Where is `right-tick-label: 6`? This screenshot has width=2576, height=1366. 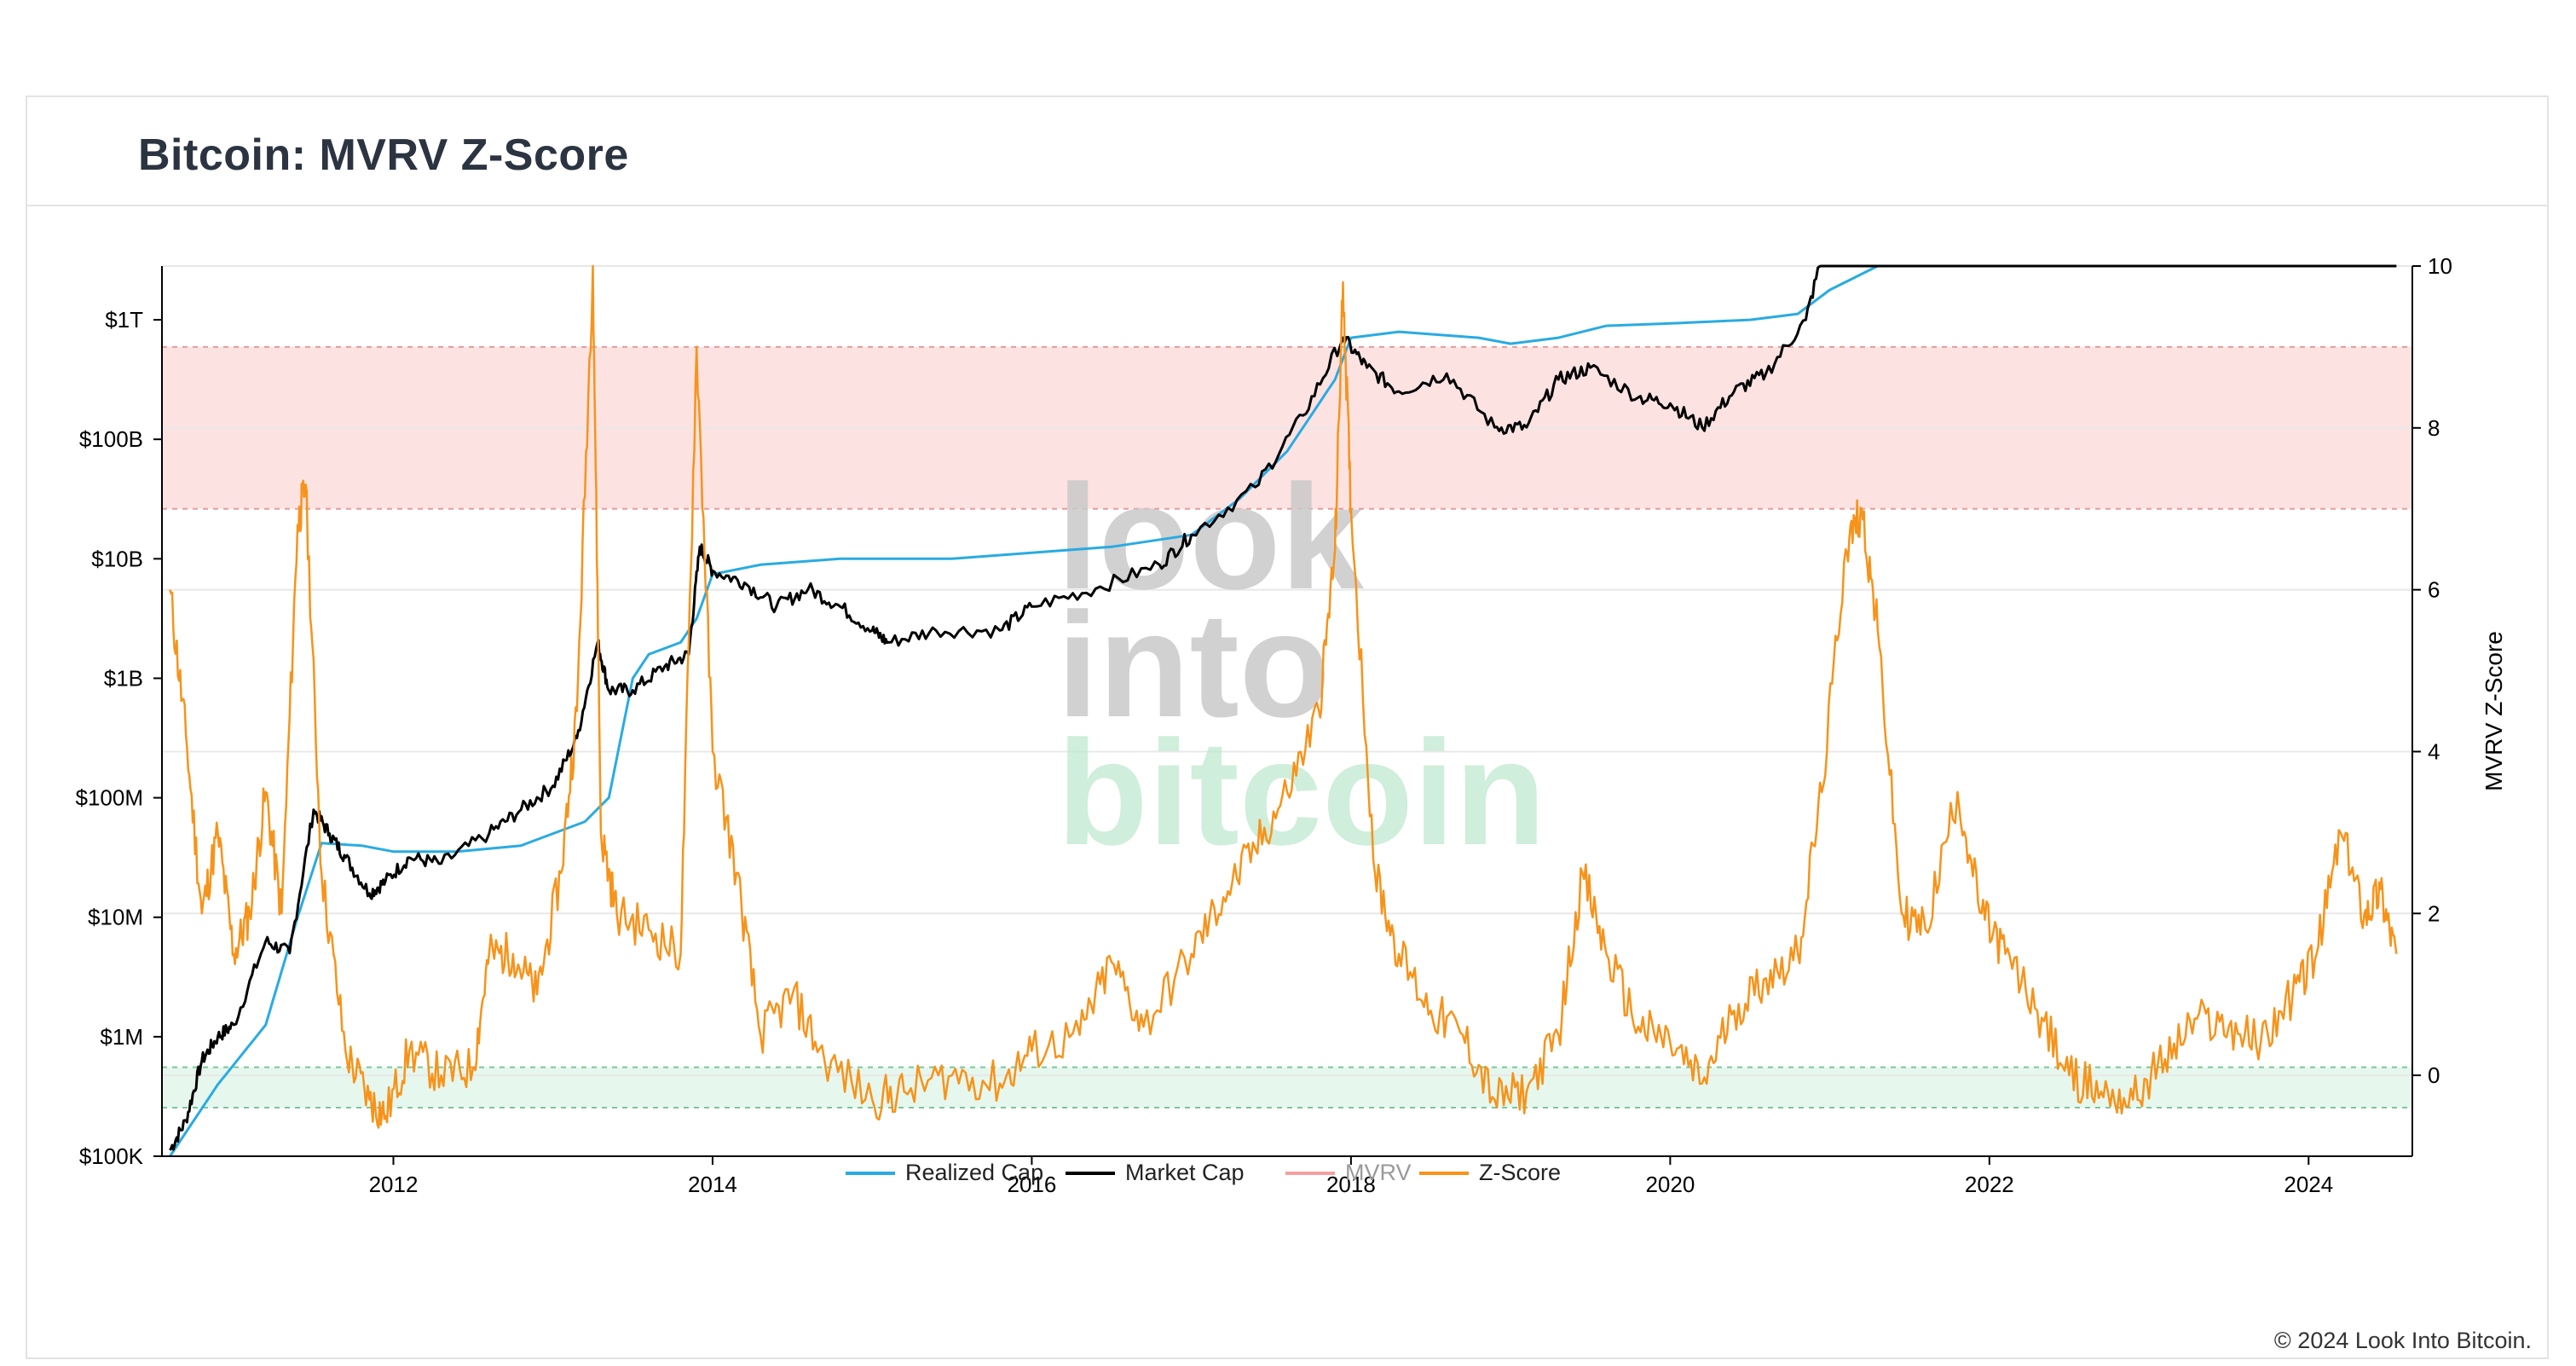
right-tick-label: 6 is located at coordinates (2434, 590).